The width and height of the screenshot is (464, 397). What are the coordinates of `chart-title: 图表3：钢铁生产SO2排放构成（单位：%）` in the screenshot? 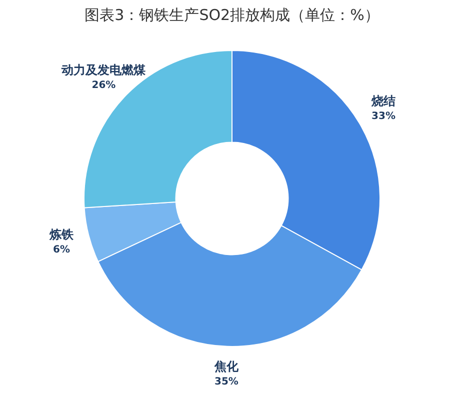 It's located at (232, 15).